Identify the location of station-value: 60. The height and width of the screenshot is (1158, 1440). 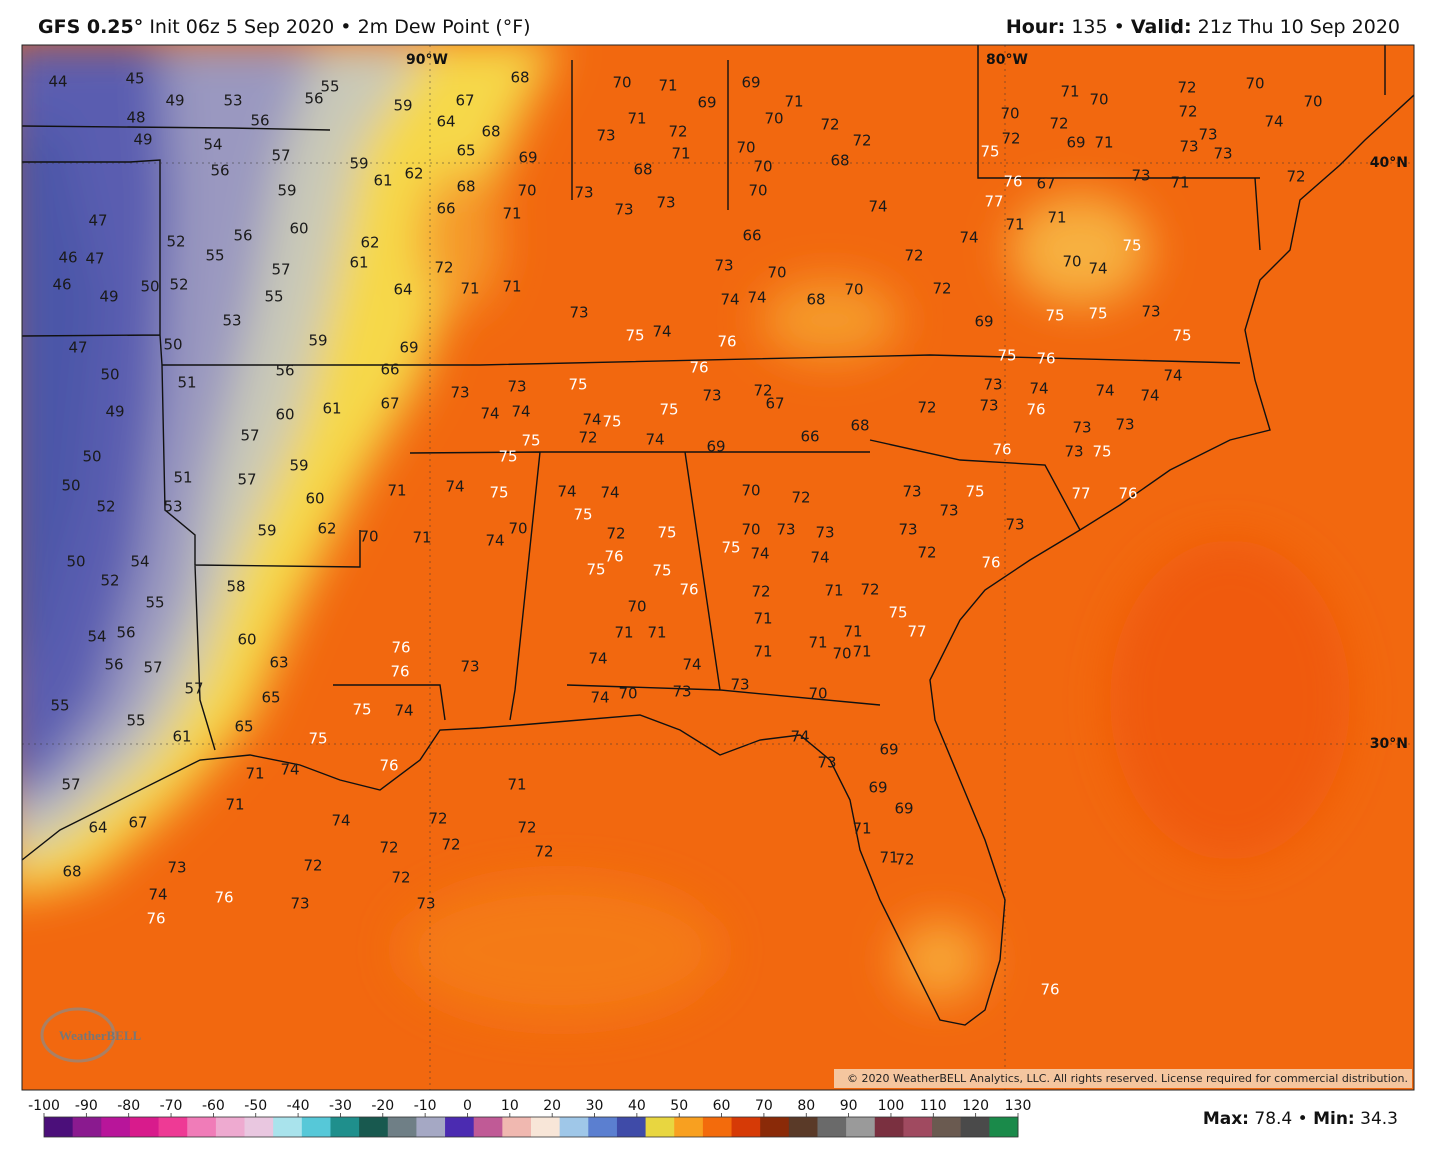
(298, 229).